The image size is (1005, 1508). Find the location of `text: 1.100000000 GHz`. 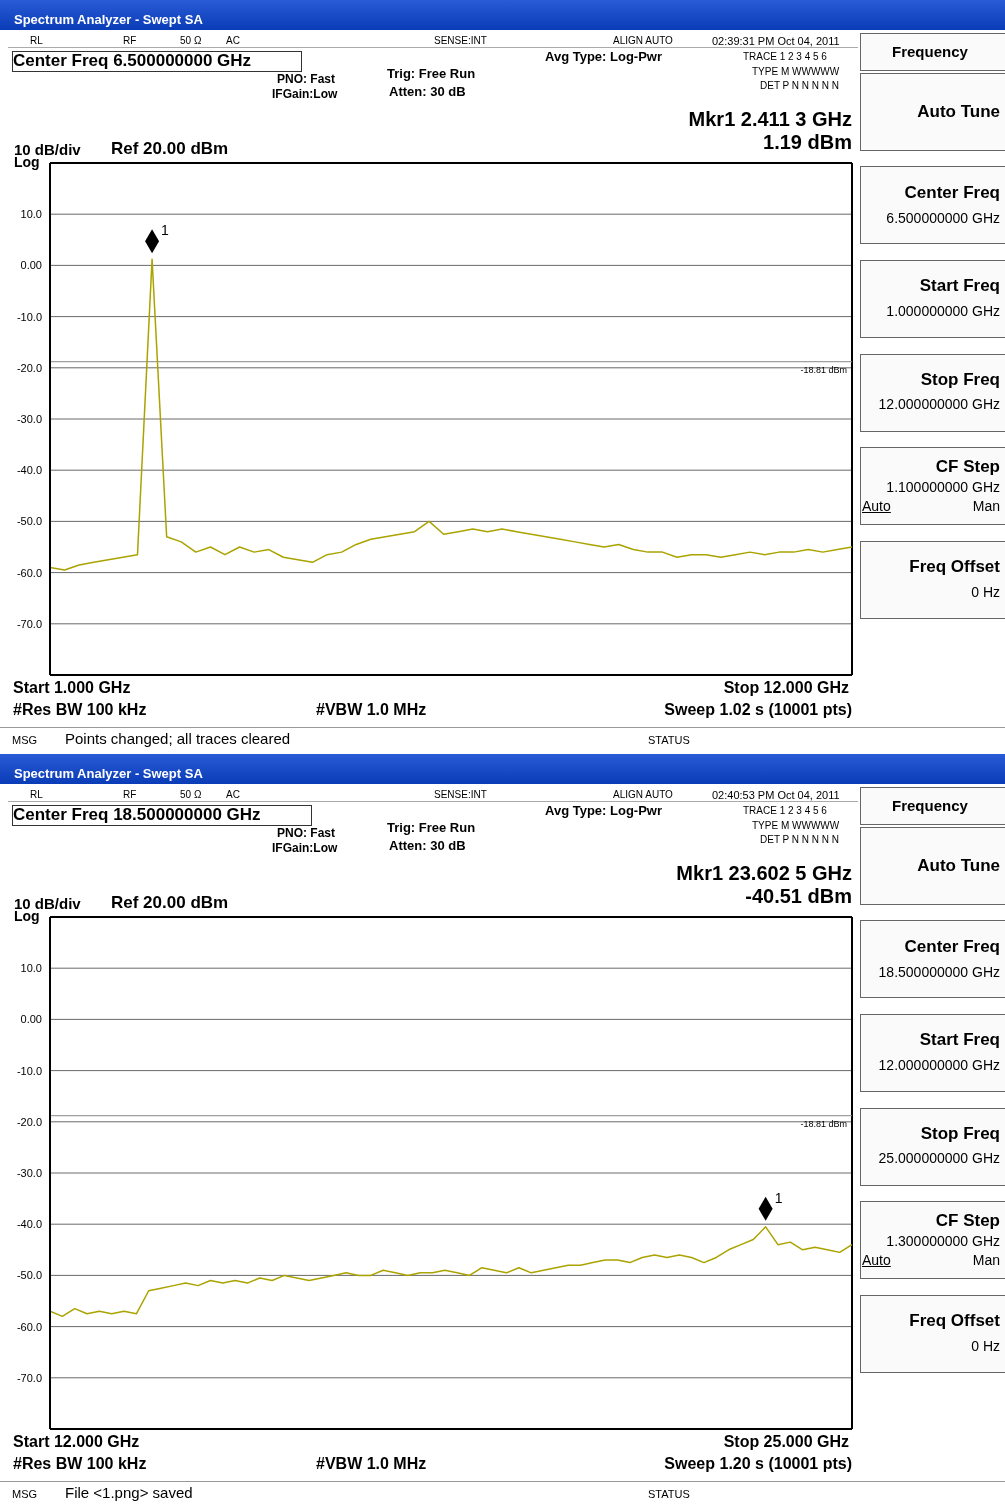

text: 1.100000000 GHz is located at coordinates (943, 487).